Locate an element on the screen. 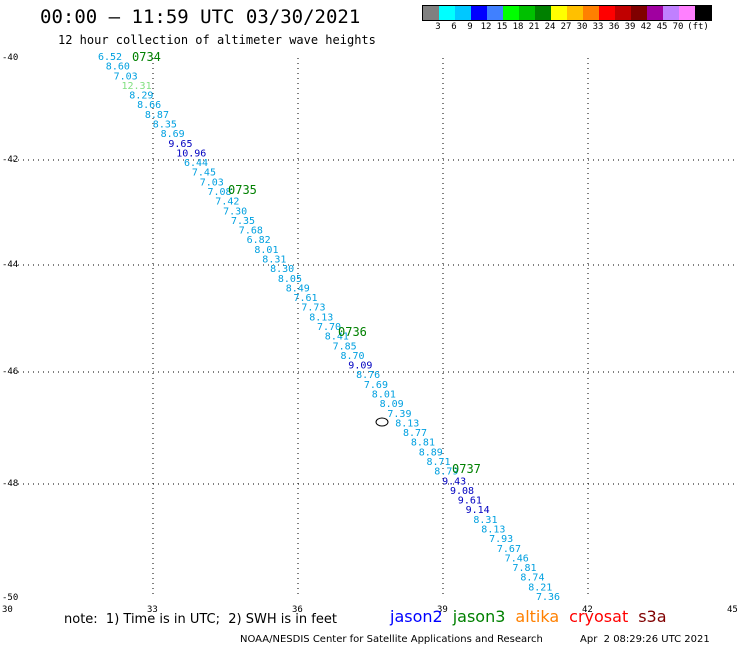 The image size is (740, 650). wave-height-value: 7.36 is located at coordinates (548, 597).